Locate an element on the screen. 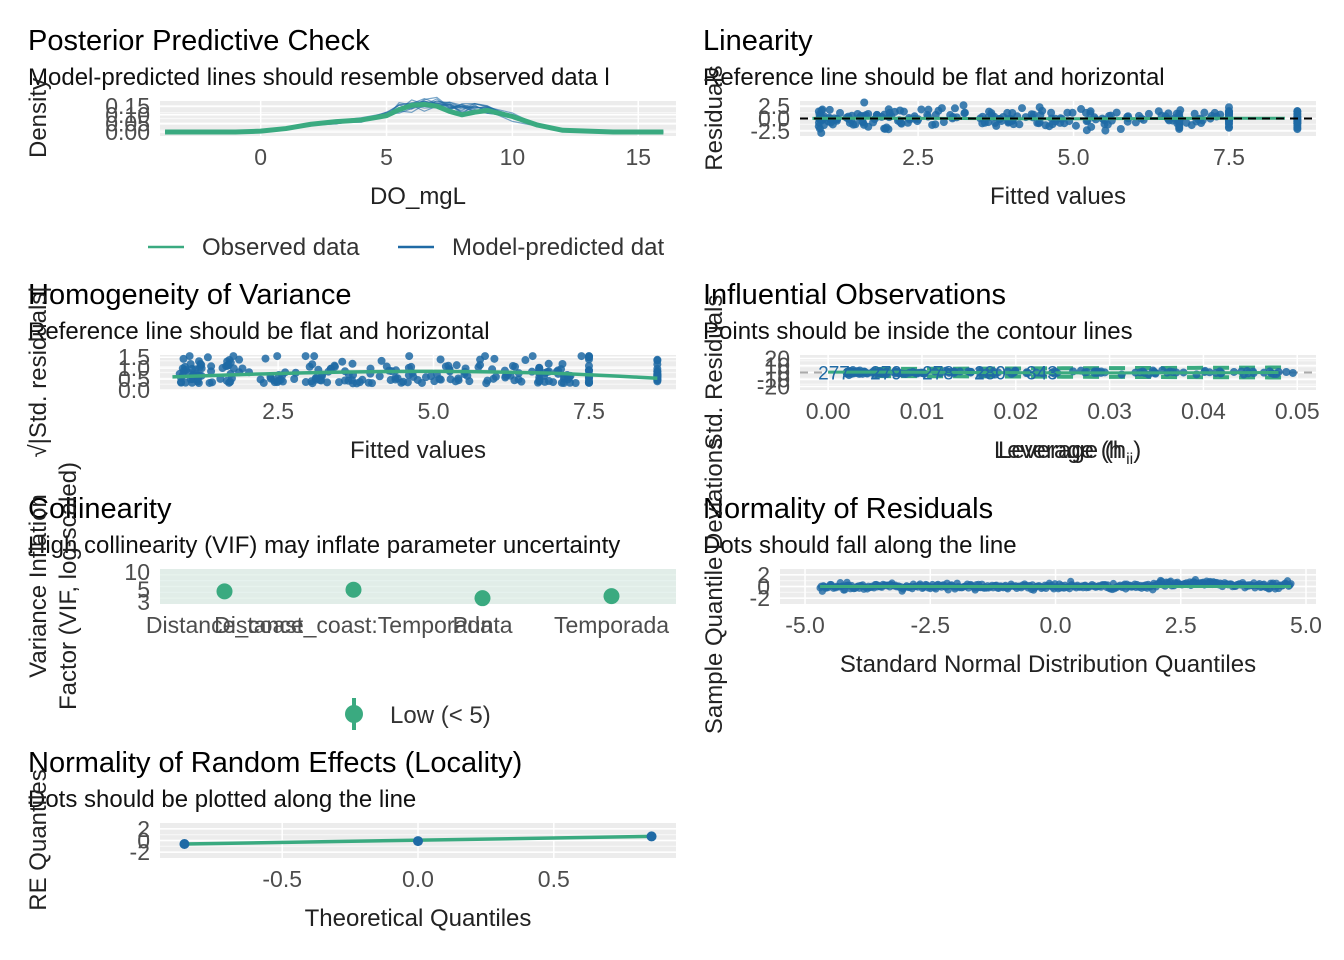 This screenshot has height=960, width=1344. influential-x-axis-sub: ii is located at coordinates (1129, 459).